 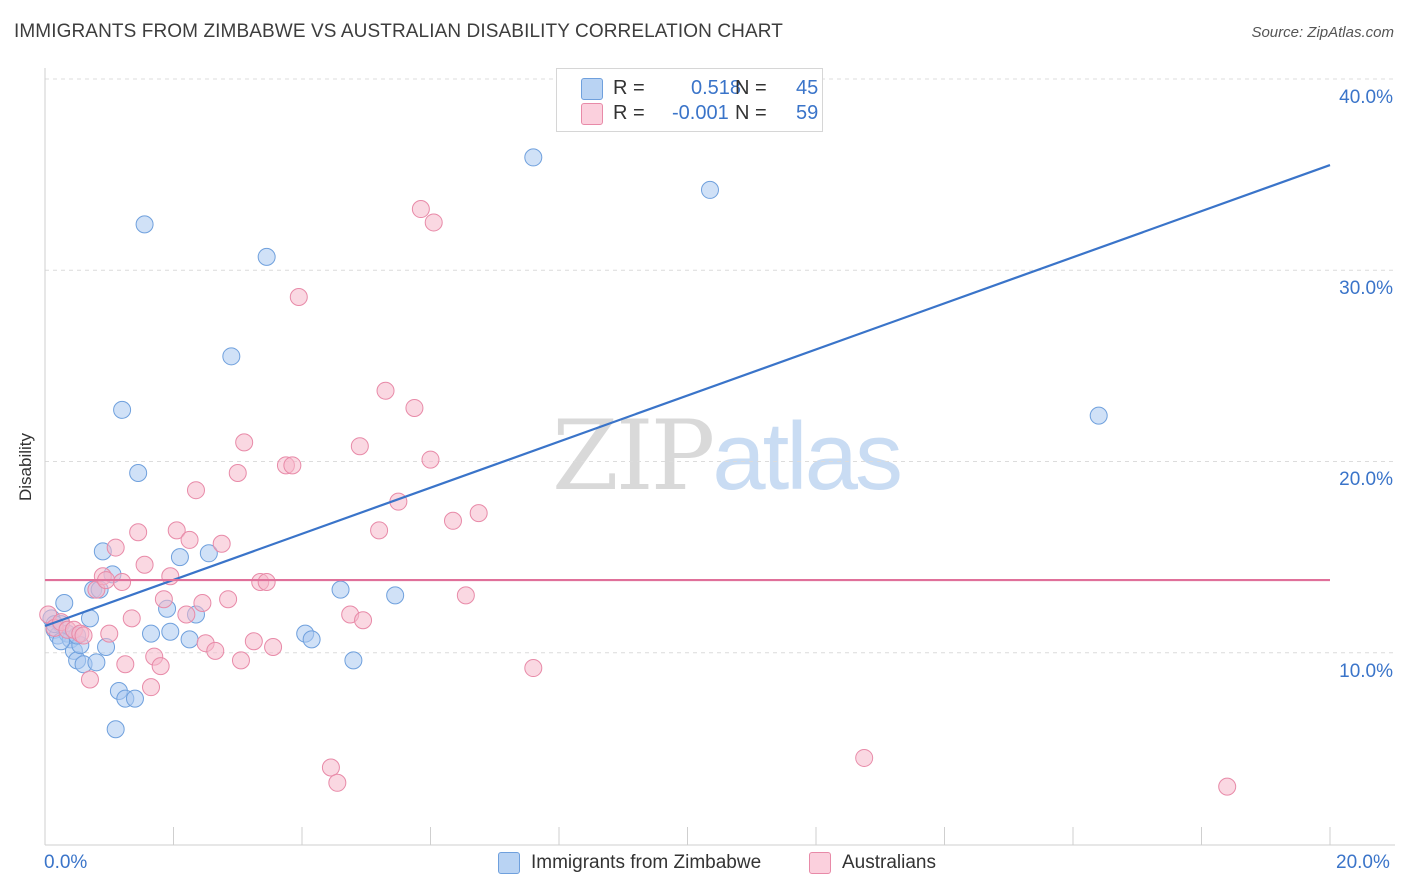 What do you see at coordinates (1366, 479) in the screenshot?
I see `y-tick-label: 20.0%` at bounding box center [1366, 479].